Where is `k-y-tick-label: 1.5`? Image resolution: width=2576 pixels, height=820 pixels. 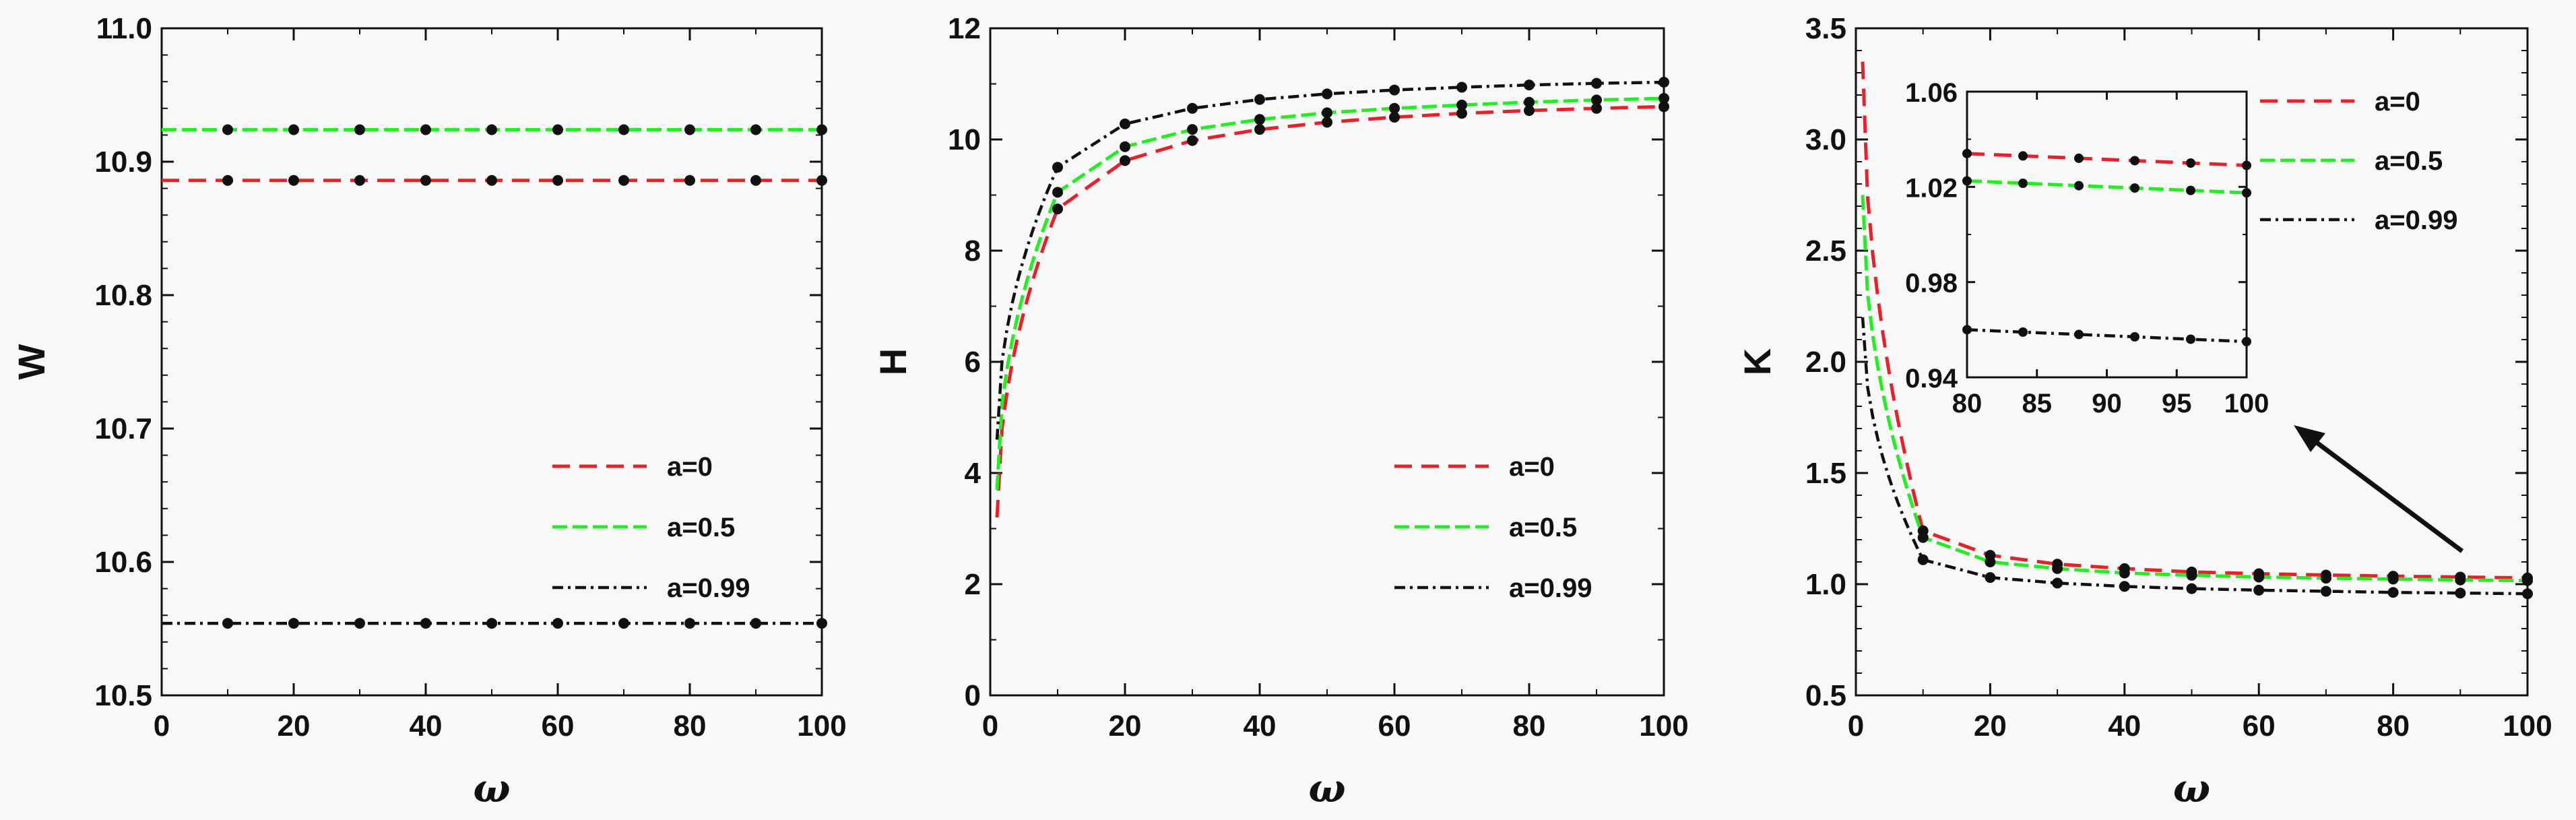 k-y-tick-label: 1.5 is located at coordinates (1825, 474).